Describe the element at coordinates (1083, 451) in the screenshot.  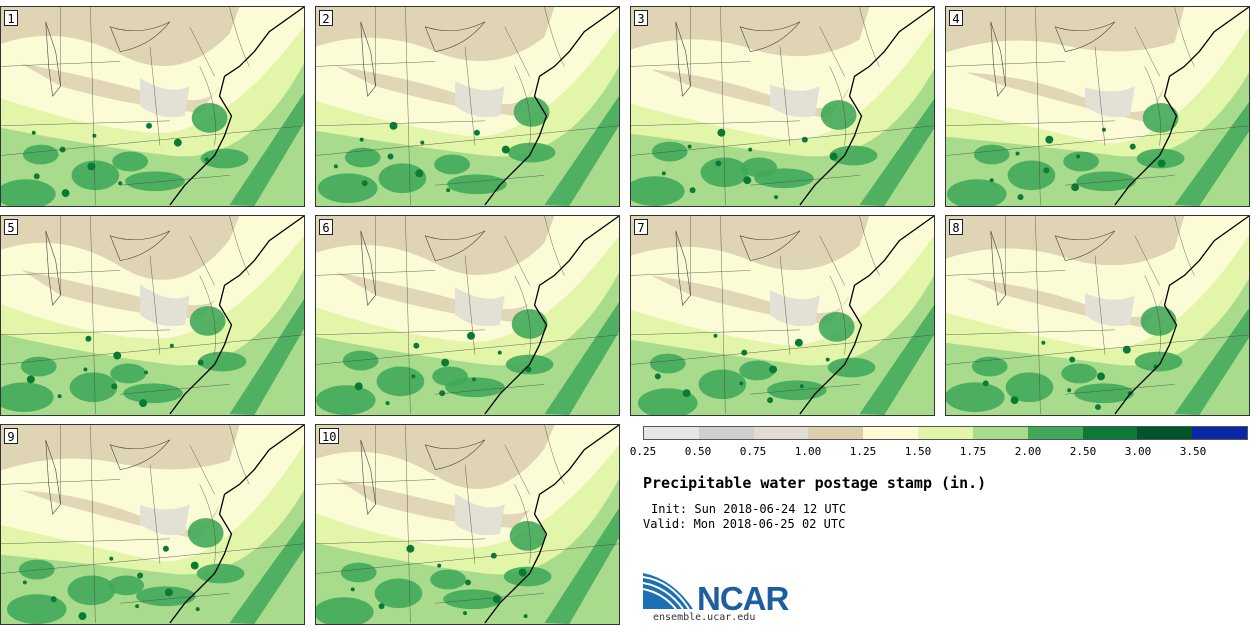
I see `colorbar-label: 2.50` at that location.